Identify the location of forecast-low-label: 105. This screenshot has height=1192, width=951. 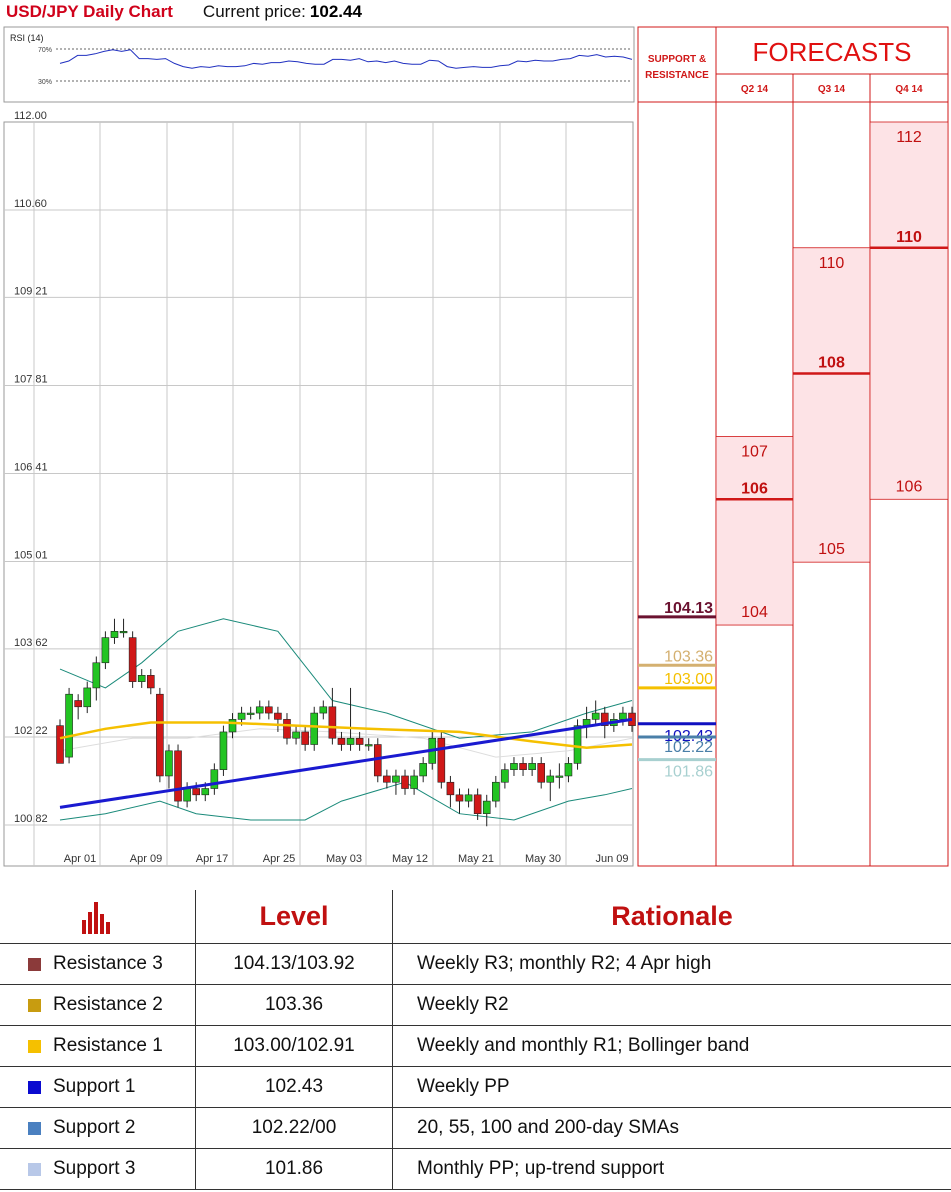
(831, 549).